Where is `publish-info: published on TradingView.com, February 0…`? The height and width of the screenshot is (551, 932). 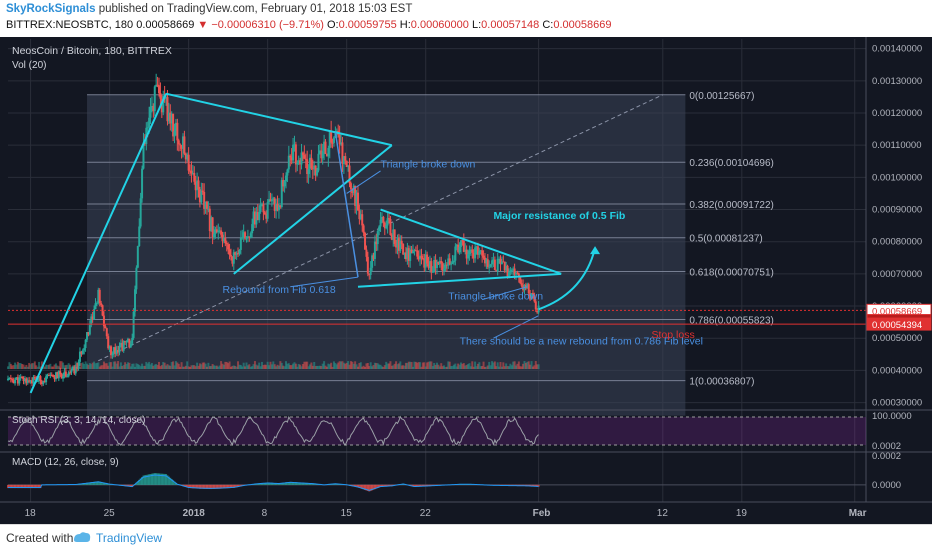
publish-info: published on TradingView.com, February 0… is located at coordinates (256, 9).